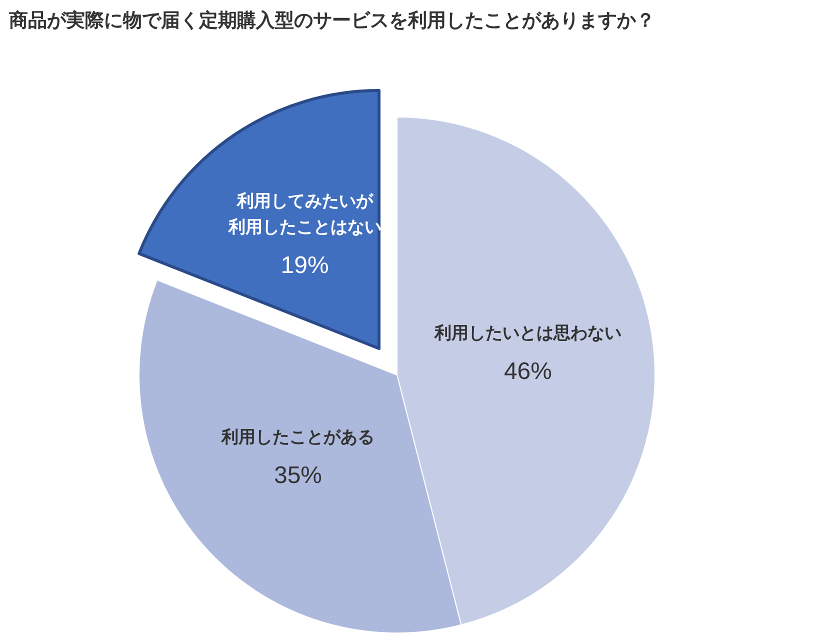 The width and height of the screenshot is (817, 634). What do you see at coordinates (298, 475) in the screenshot?
I see `data-label: 35%` at bounding box center [298, 475].